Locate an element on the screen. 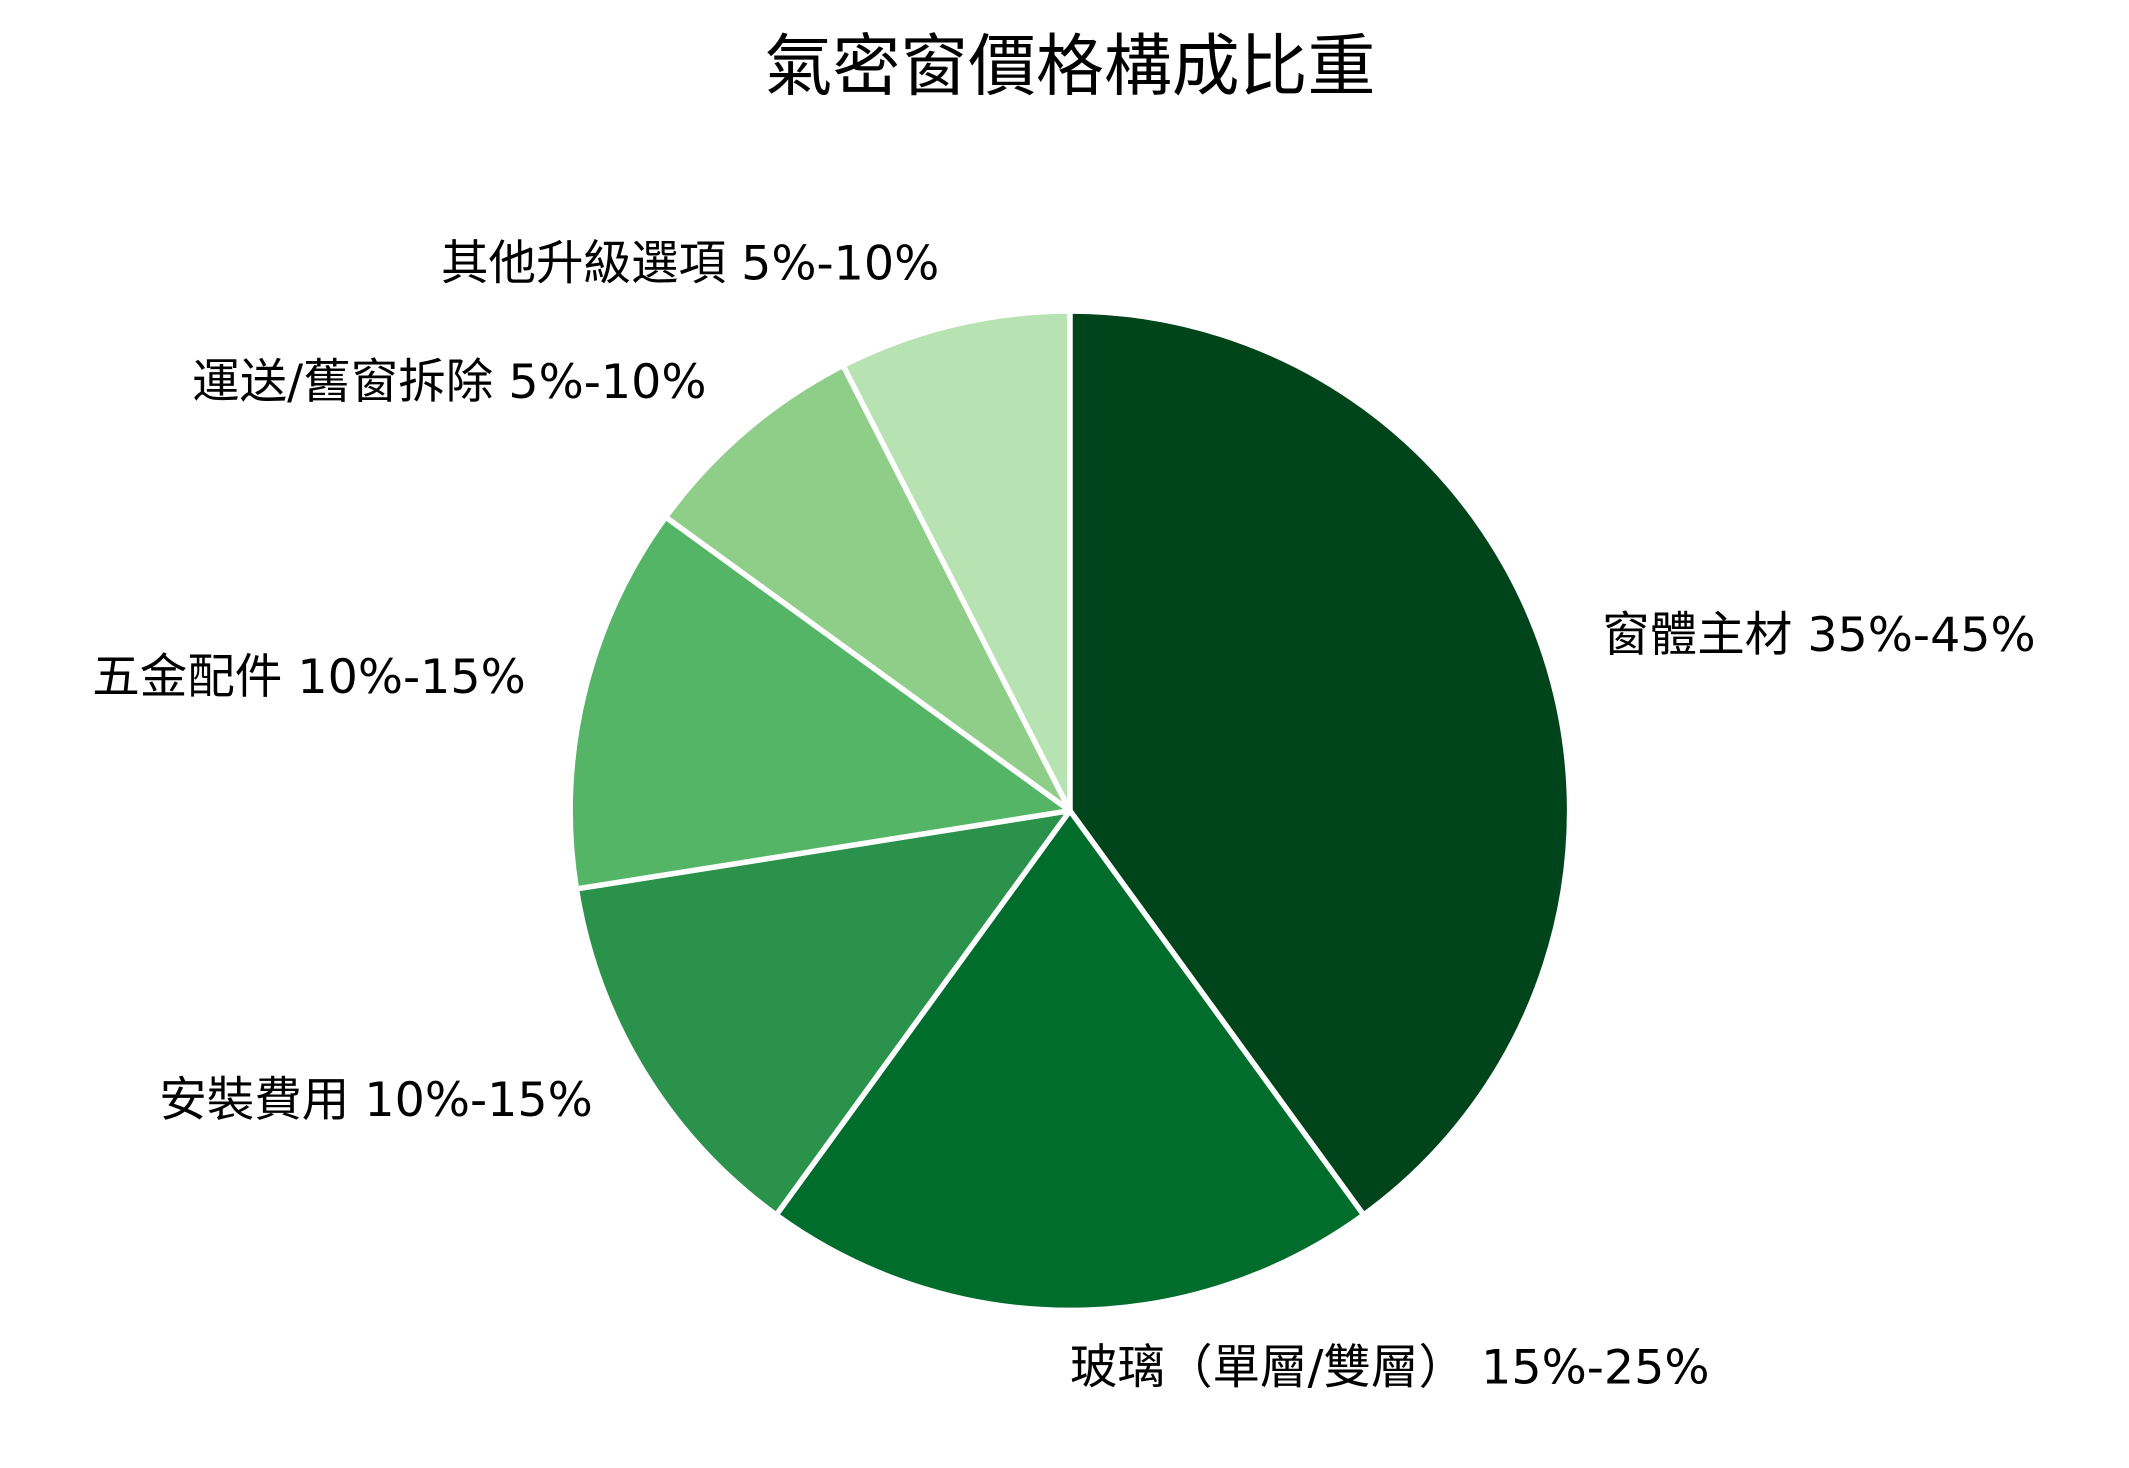 The image size is (2129, 1468). slice-label: 安裝費用 10%-15% is located at coordinates (376, 1100).